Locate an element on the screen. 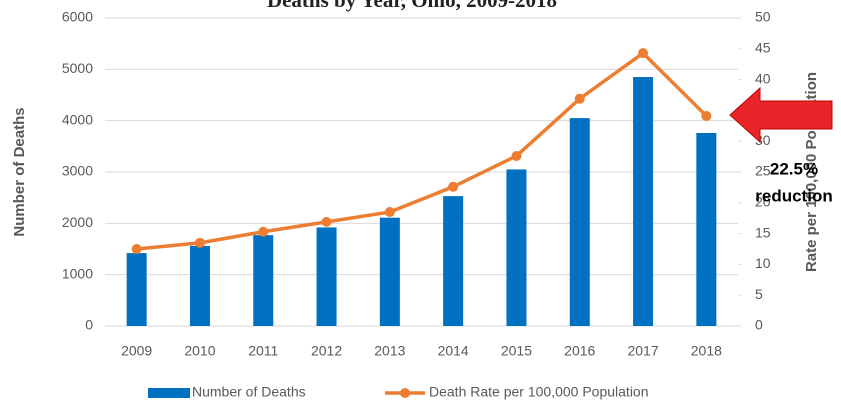 The image size is (841, 412). y-tick-label: 0 is located at coordinates (89, 325).